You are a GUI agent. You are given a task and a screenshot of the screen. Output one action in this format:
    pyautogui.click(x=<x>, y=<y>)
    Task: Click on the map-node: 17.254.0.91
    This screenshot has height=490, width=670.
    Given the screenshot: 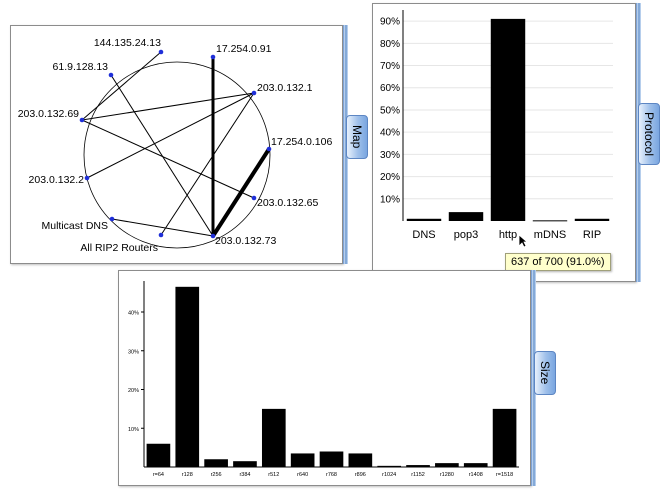 What is the action you would take?
    pyautogui.click(x=241, y=51)
    